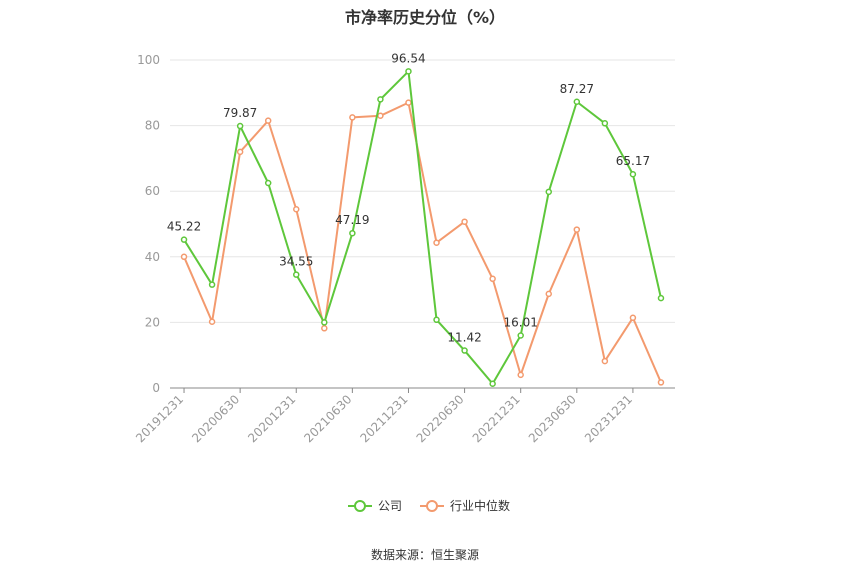  I want to click on data-label: 34.55, so click(296, 262).